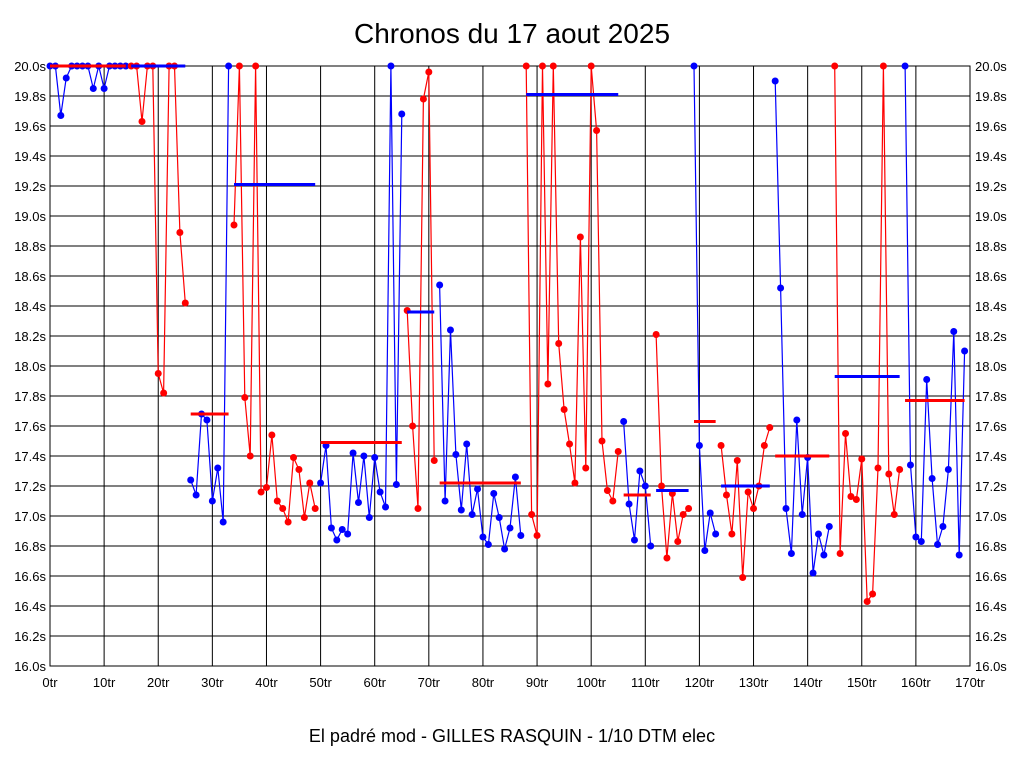 The image size is (1024, 768). I want to click on chart-title: Chronos du 17 aout 2025, so click(512, 33).